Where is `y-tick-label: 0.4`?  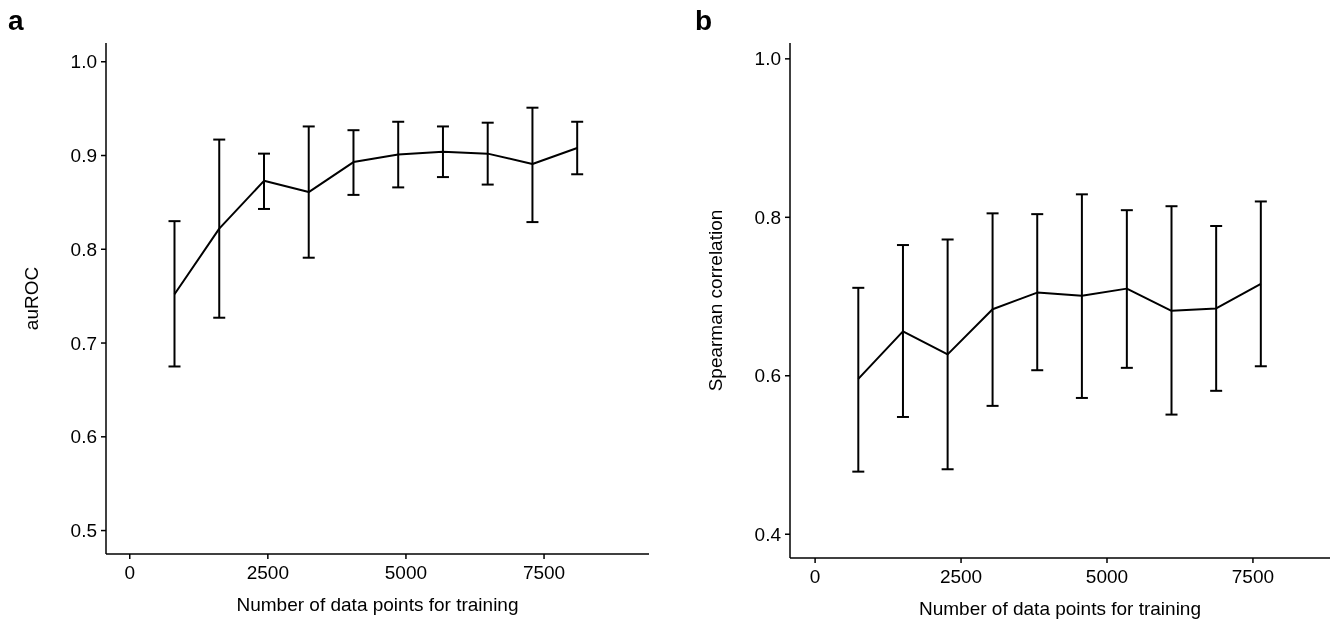 y-tick-label: 0.4 is located at coordinates (768, 534).